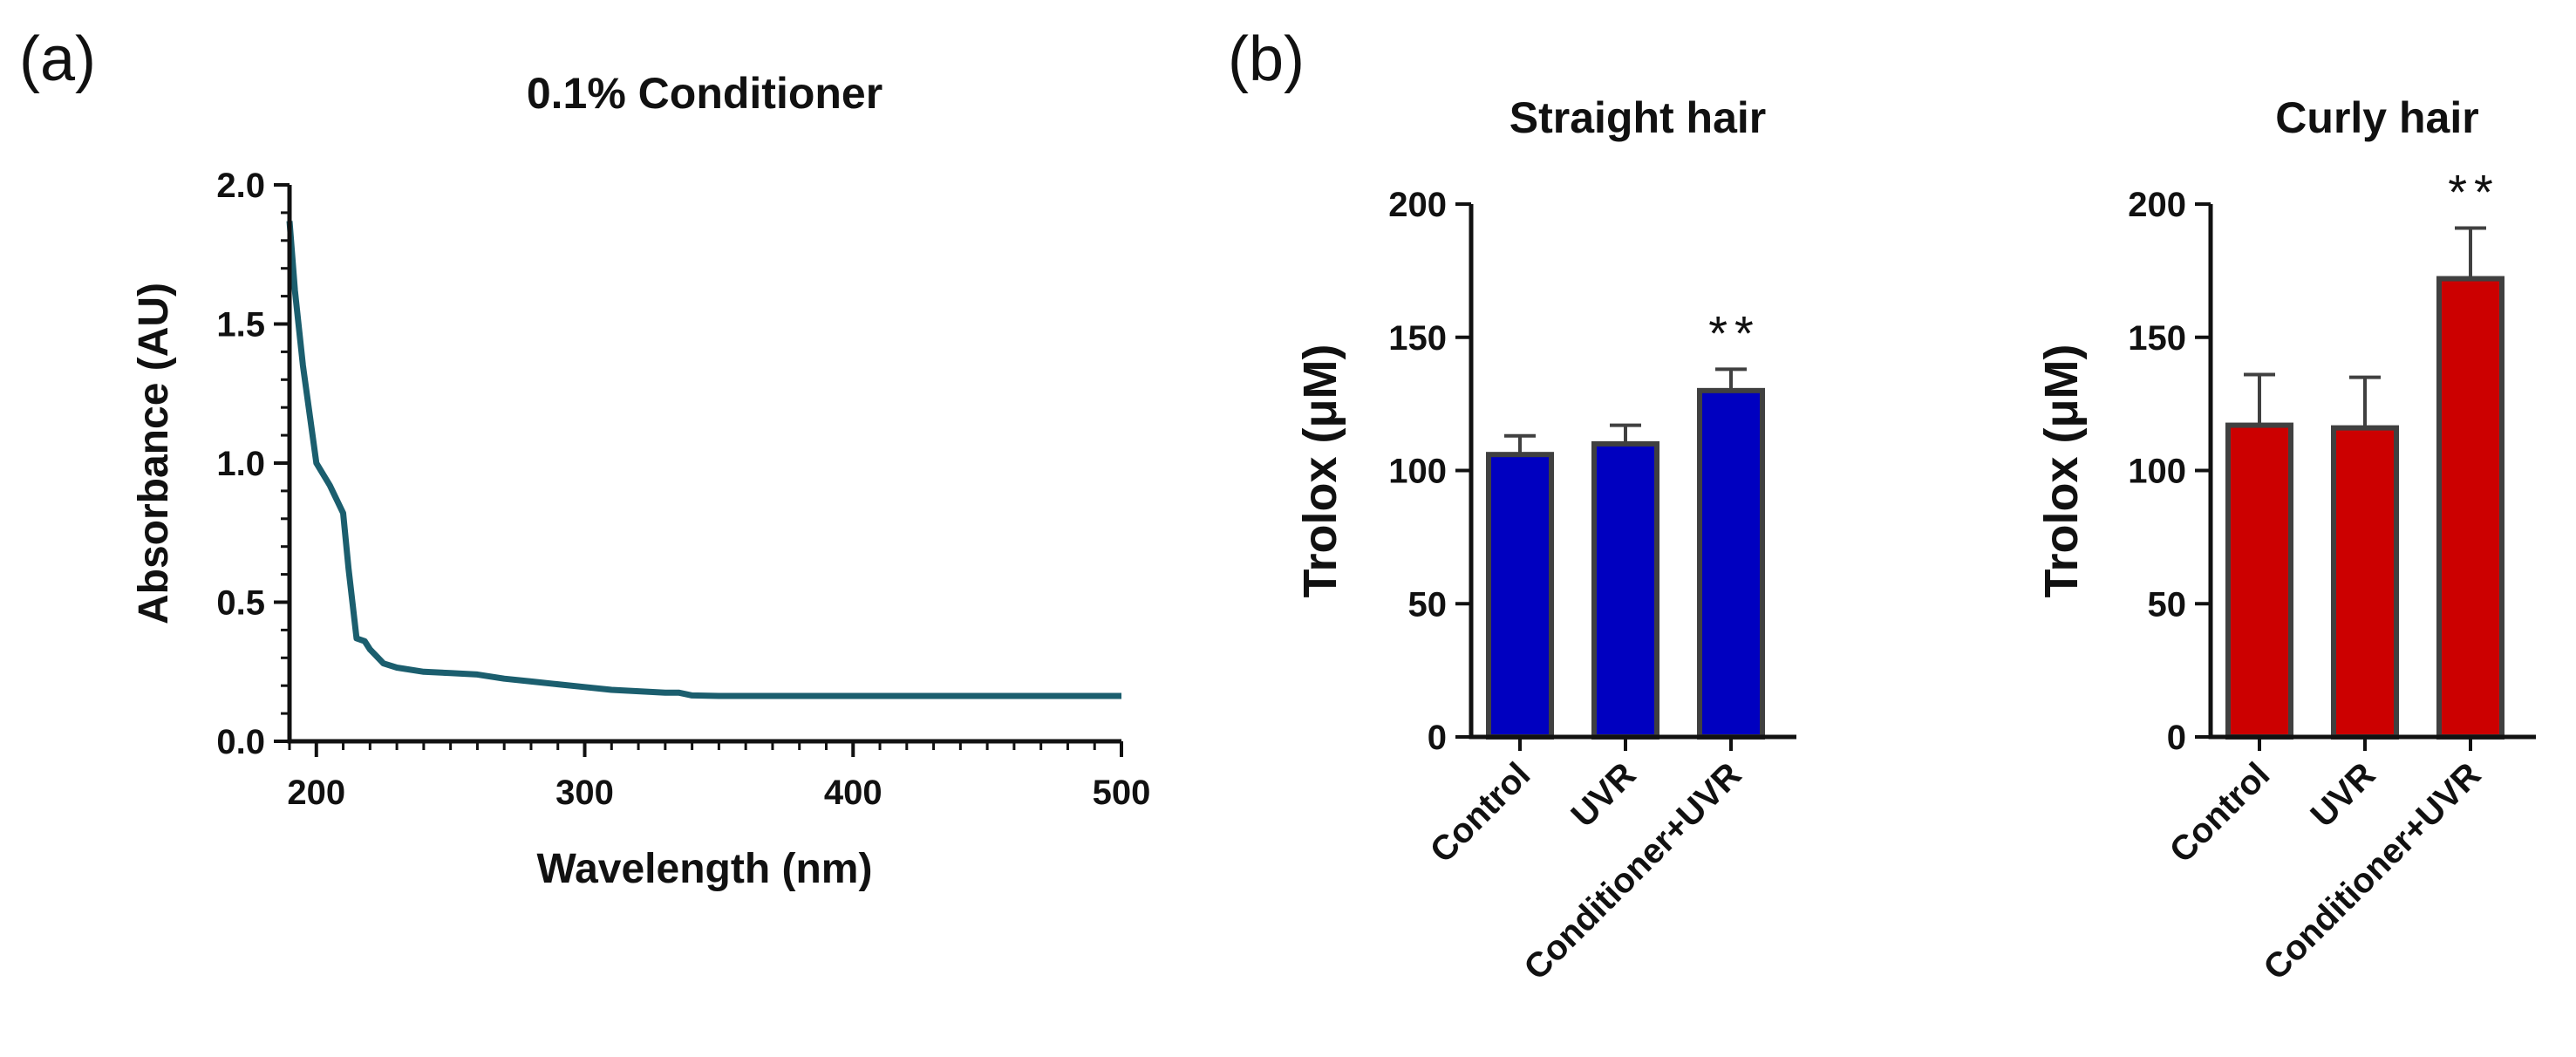 The width and height of the screenshot is (2576, 1057). What do you see at coordinates (2061, 471) in the screenshot?
I see `chart-c-ylabel: Trolox (μM)` at bounding box center [2061, 471].